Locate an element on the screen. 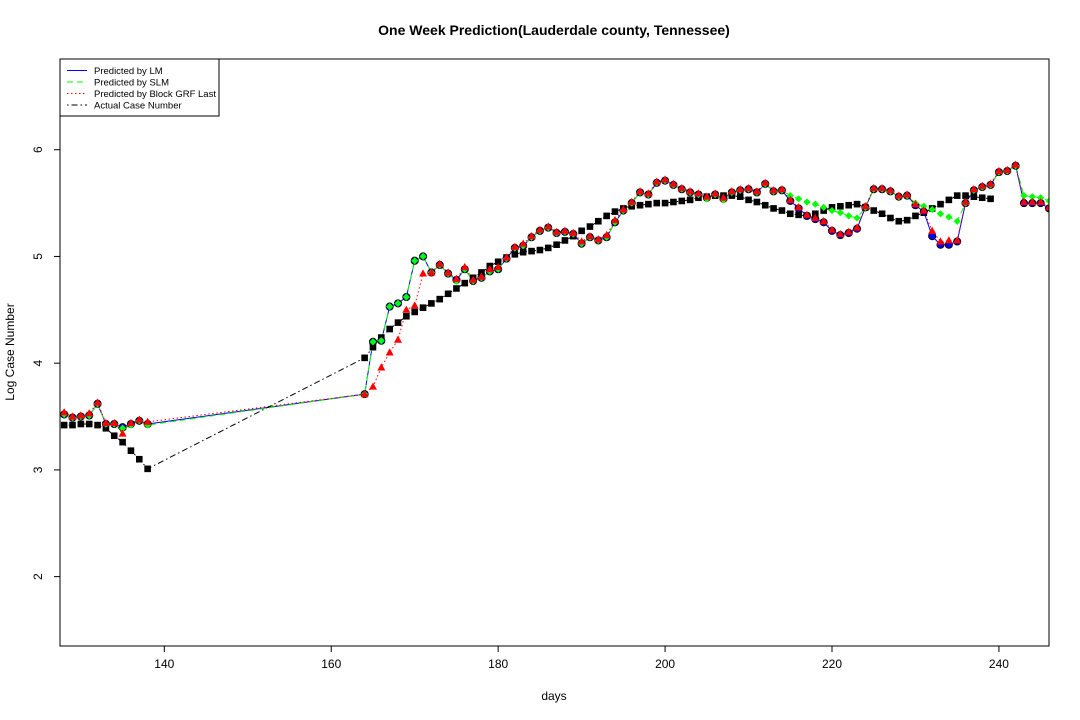  legend-label: Predicted by LM is located at coordinates (128, 71).